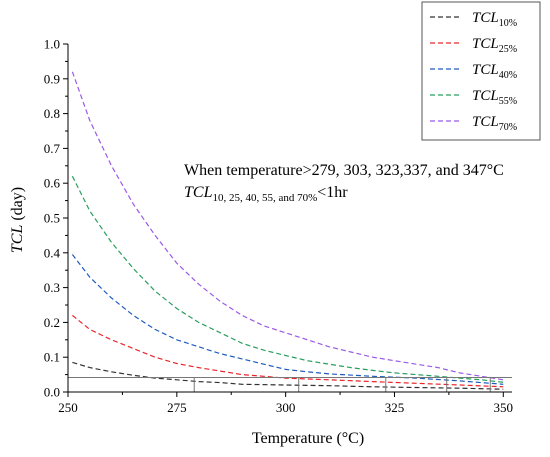  I want to click on x-tick-label: 350, so click(504, 407).